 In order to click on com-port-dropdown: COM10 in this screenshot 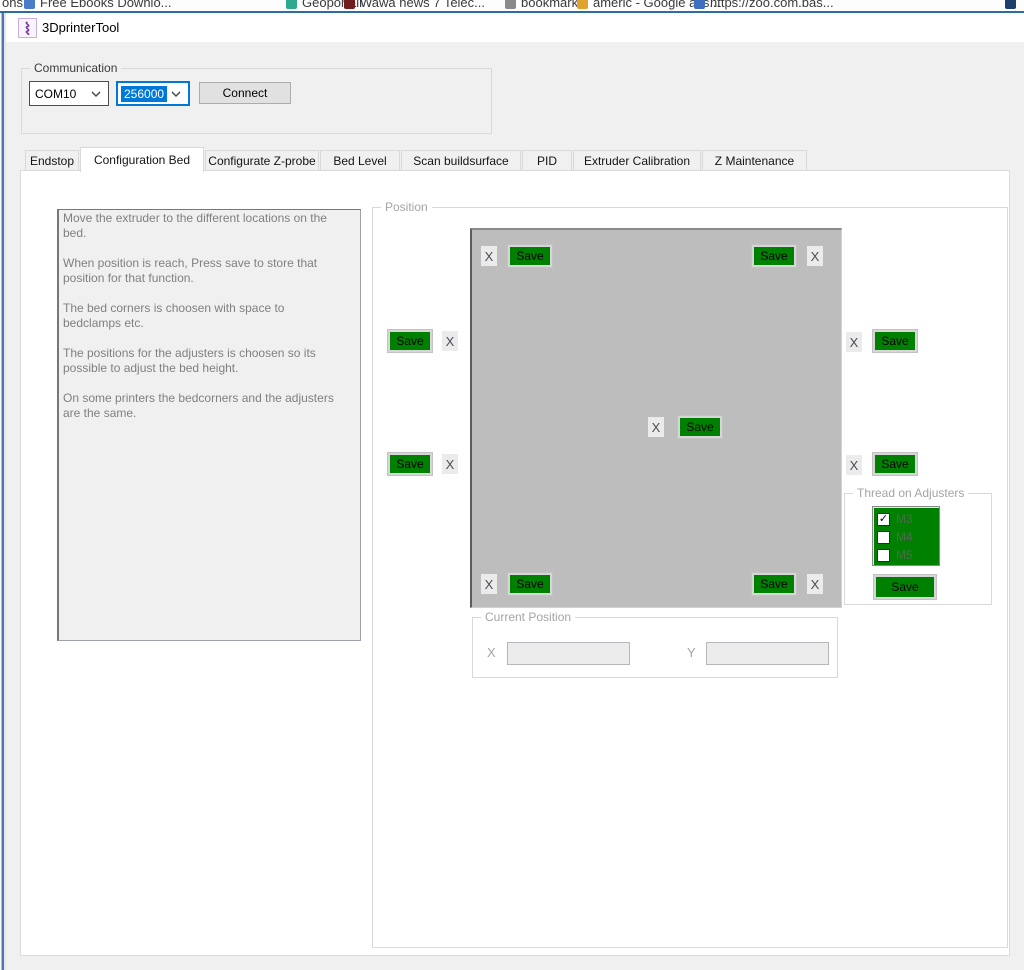, I will do `click(69, 93)`.